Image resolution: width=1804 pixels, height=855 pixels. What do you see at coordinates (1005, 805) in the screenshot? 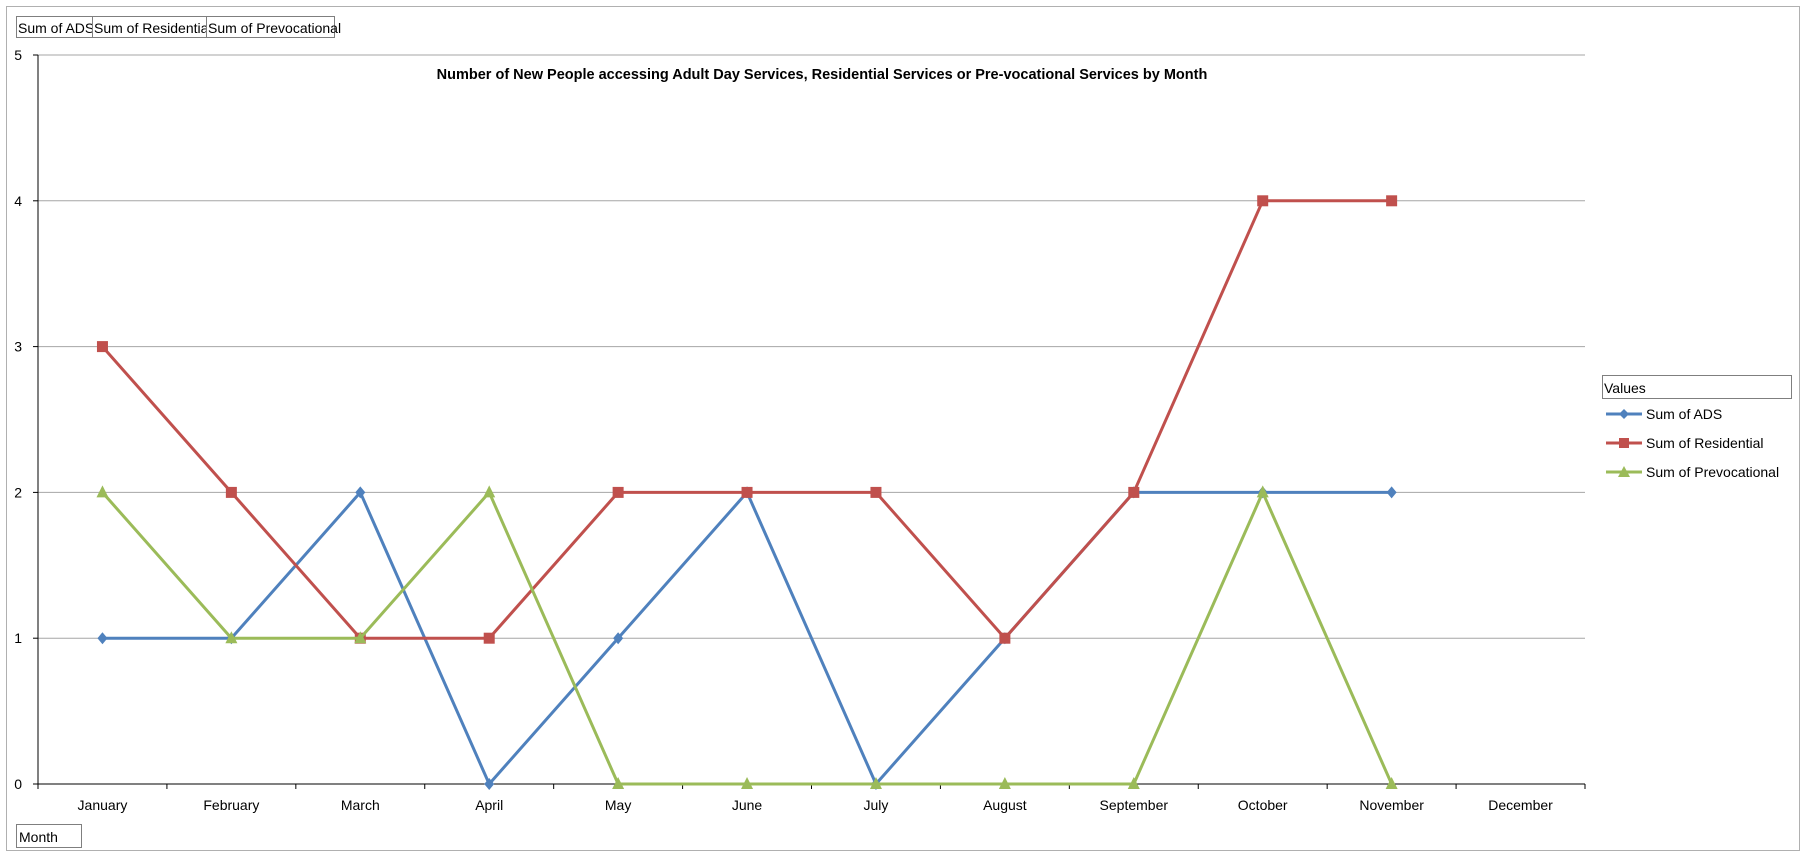
I see `x-tick-label: August` at bounding box center [1005, 805].